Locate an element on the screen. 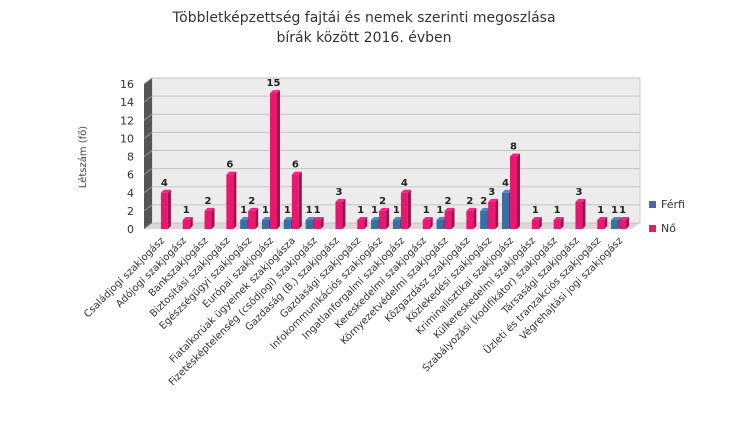 The height and width of the screenshot is (434, 729). y-tick-label: 8 is located at coordinates (130, 157).